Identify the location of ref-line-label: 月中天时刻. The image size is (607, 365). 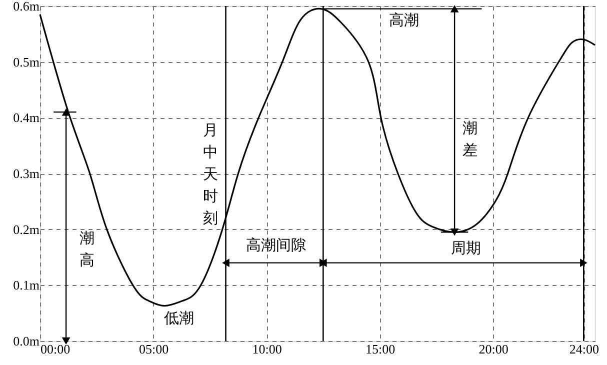
(210, 174).